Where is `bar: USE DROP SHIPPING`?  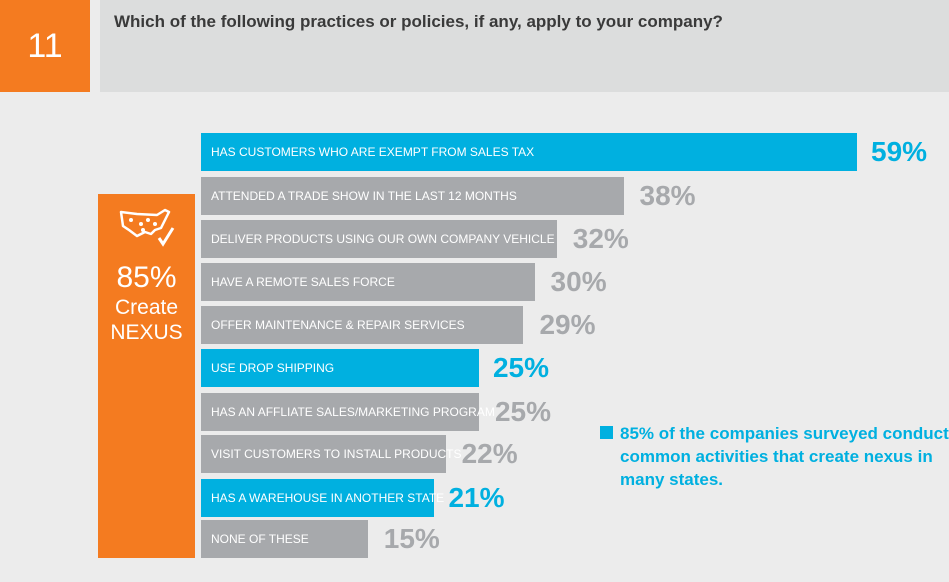
bar: USE DROP SHIPPING is located at coordinates (340, 368).